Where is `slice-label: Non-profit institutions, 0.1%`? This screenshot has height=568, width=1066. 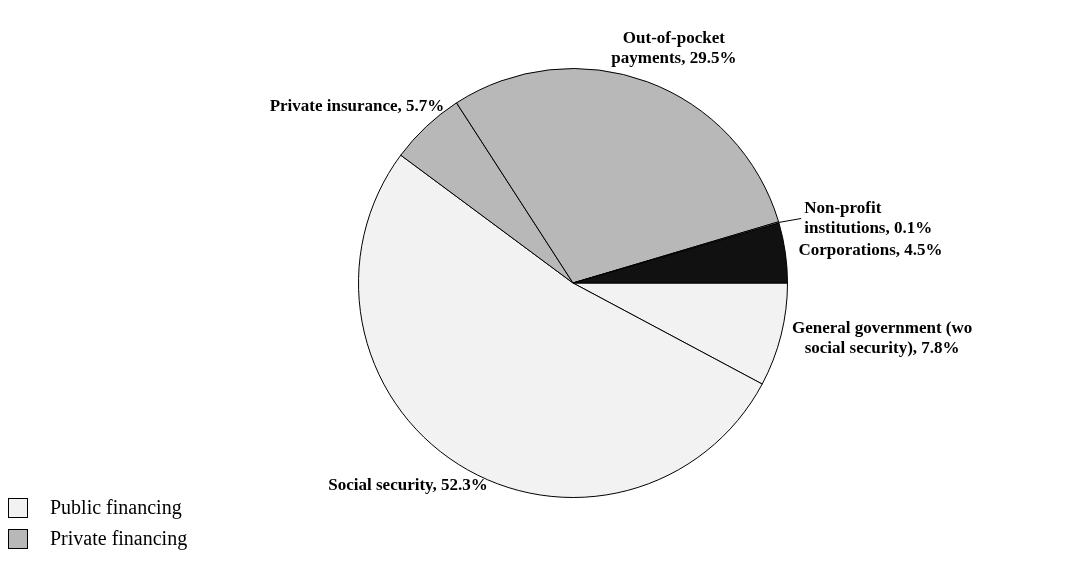 slice-label: Non-profit institutions, 0.1% is located at coordinates (868, 217).